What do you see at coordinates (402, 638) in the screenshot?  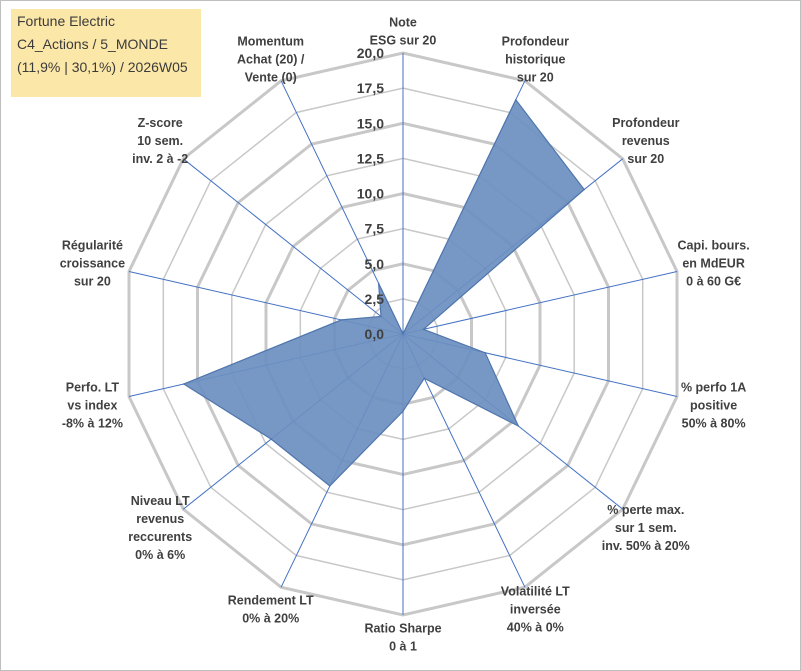 I see `axis-label: Ratio Sharpe 0 à 1` at bounding box center [402, 638].